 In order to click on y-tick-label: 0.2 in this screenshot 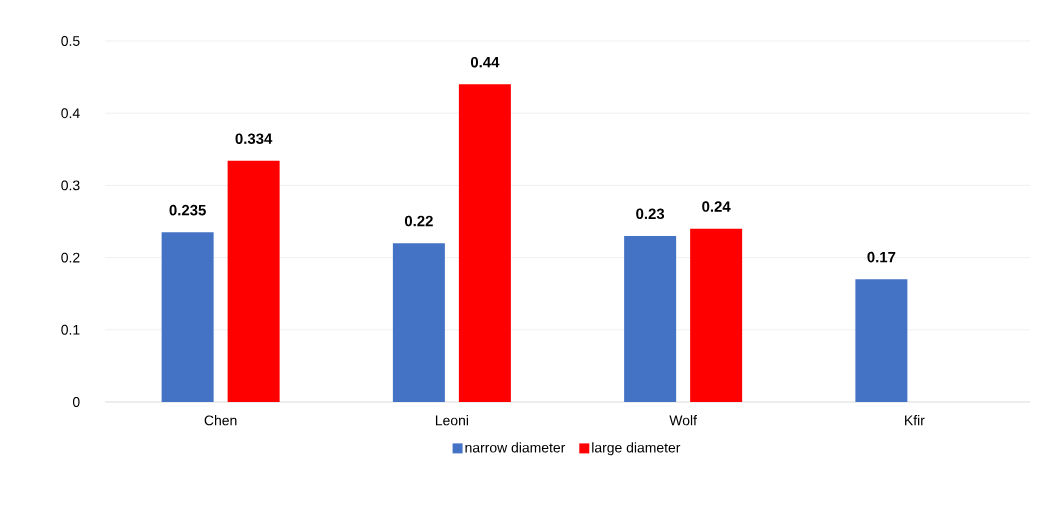, I will do `click(70, 257)`.